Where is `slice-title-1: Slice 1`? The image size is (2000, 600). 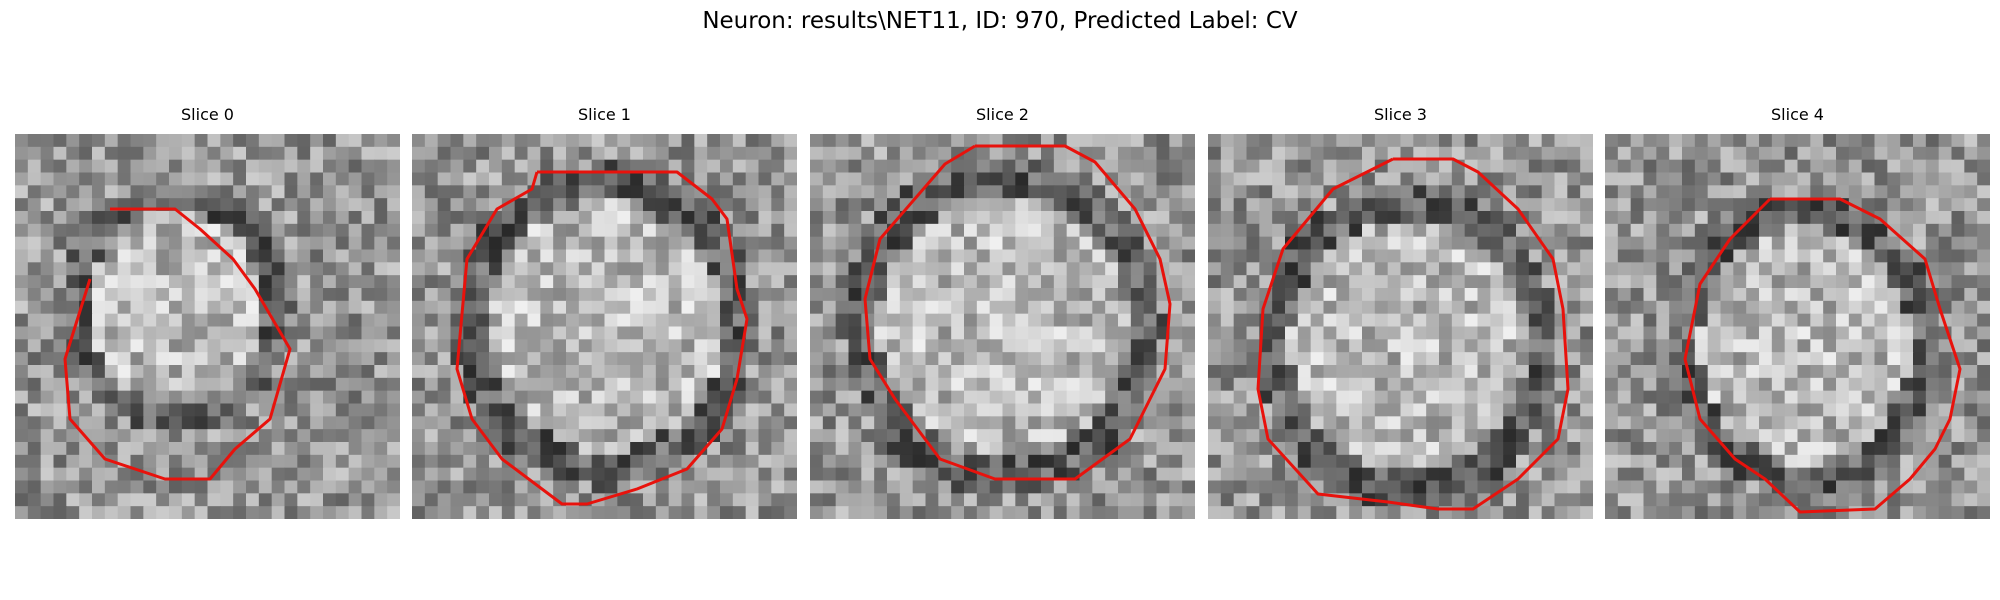
slice-title-1: Slice 1 is located at coordinates (604, 114).